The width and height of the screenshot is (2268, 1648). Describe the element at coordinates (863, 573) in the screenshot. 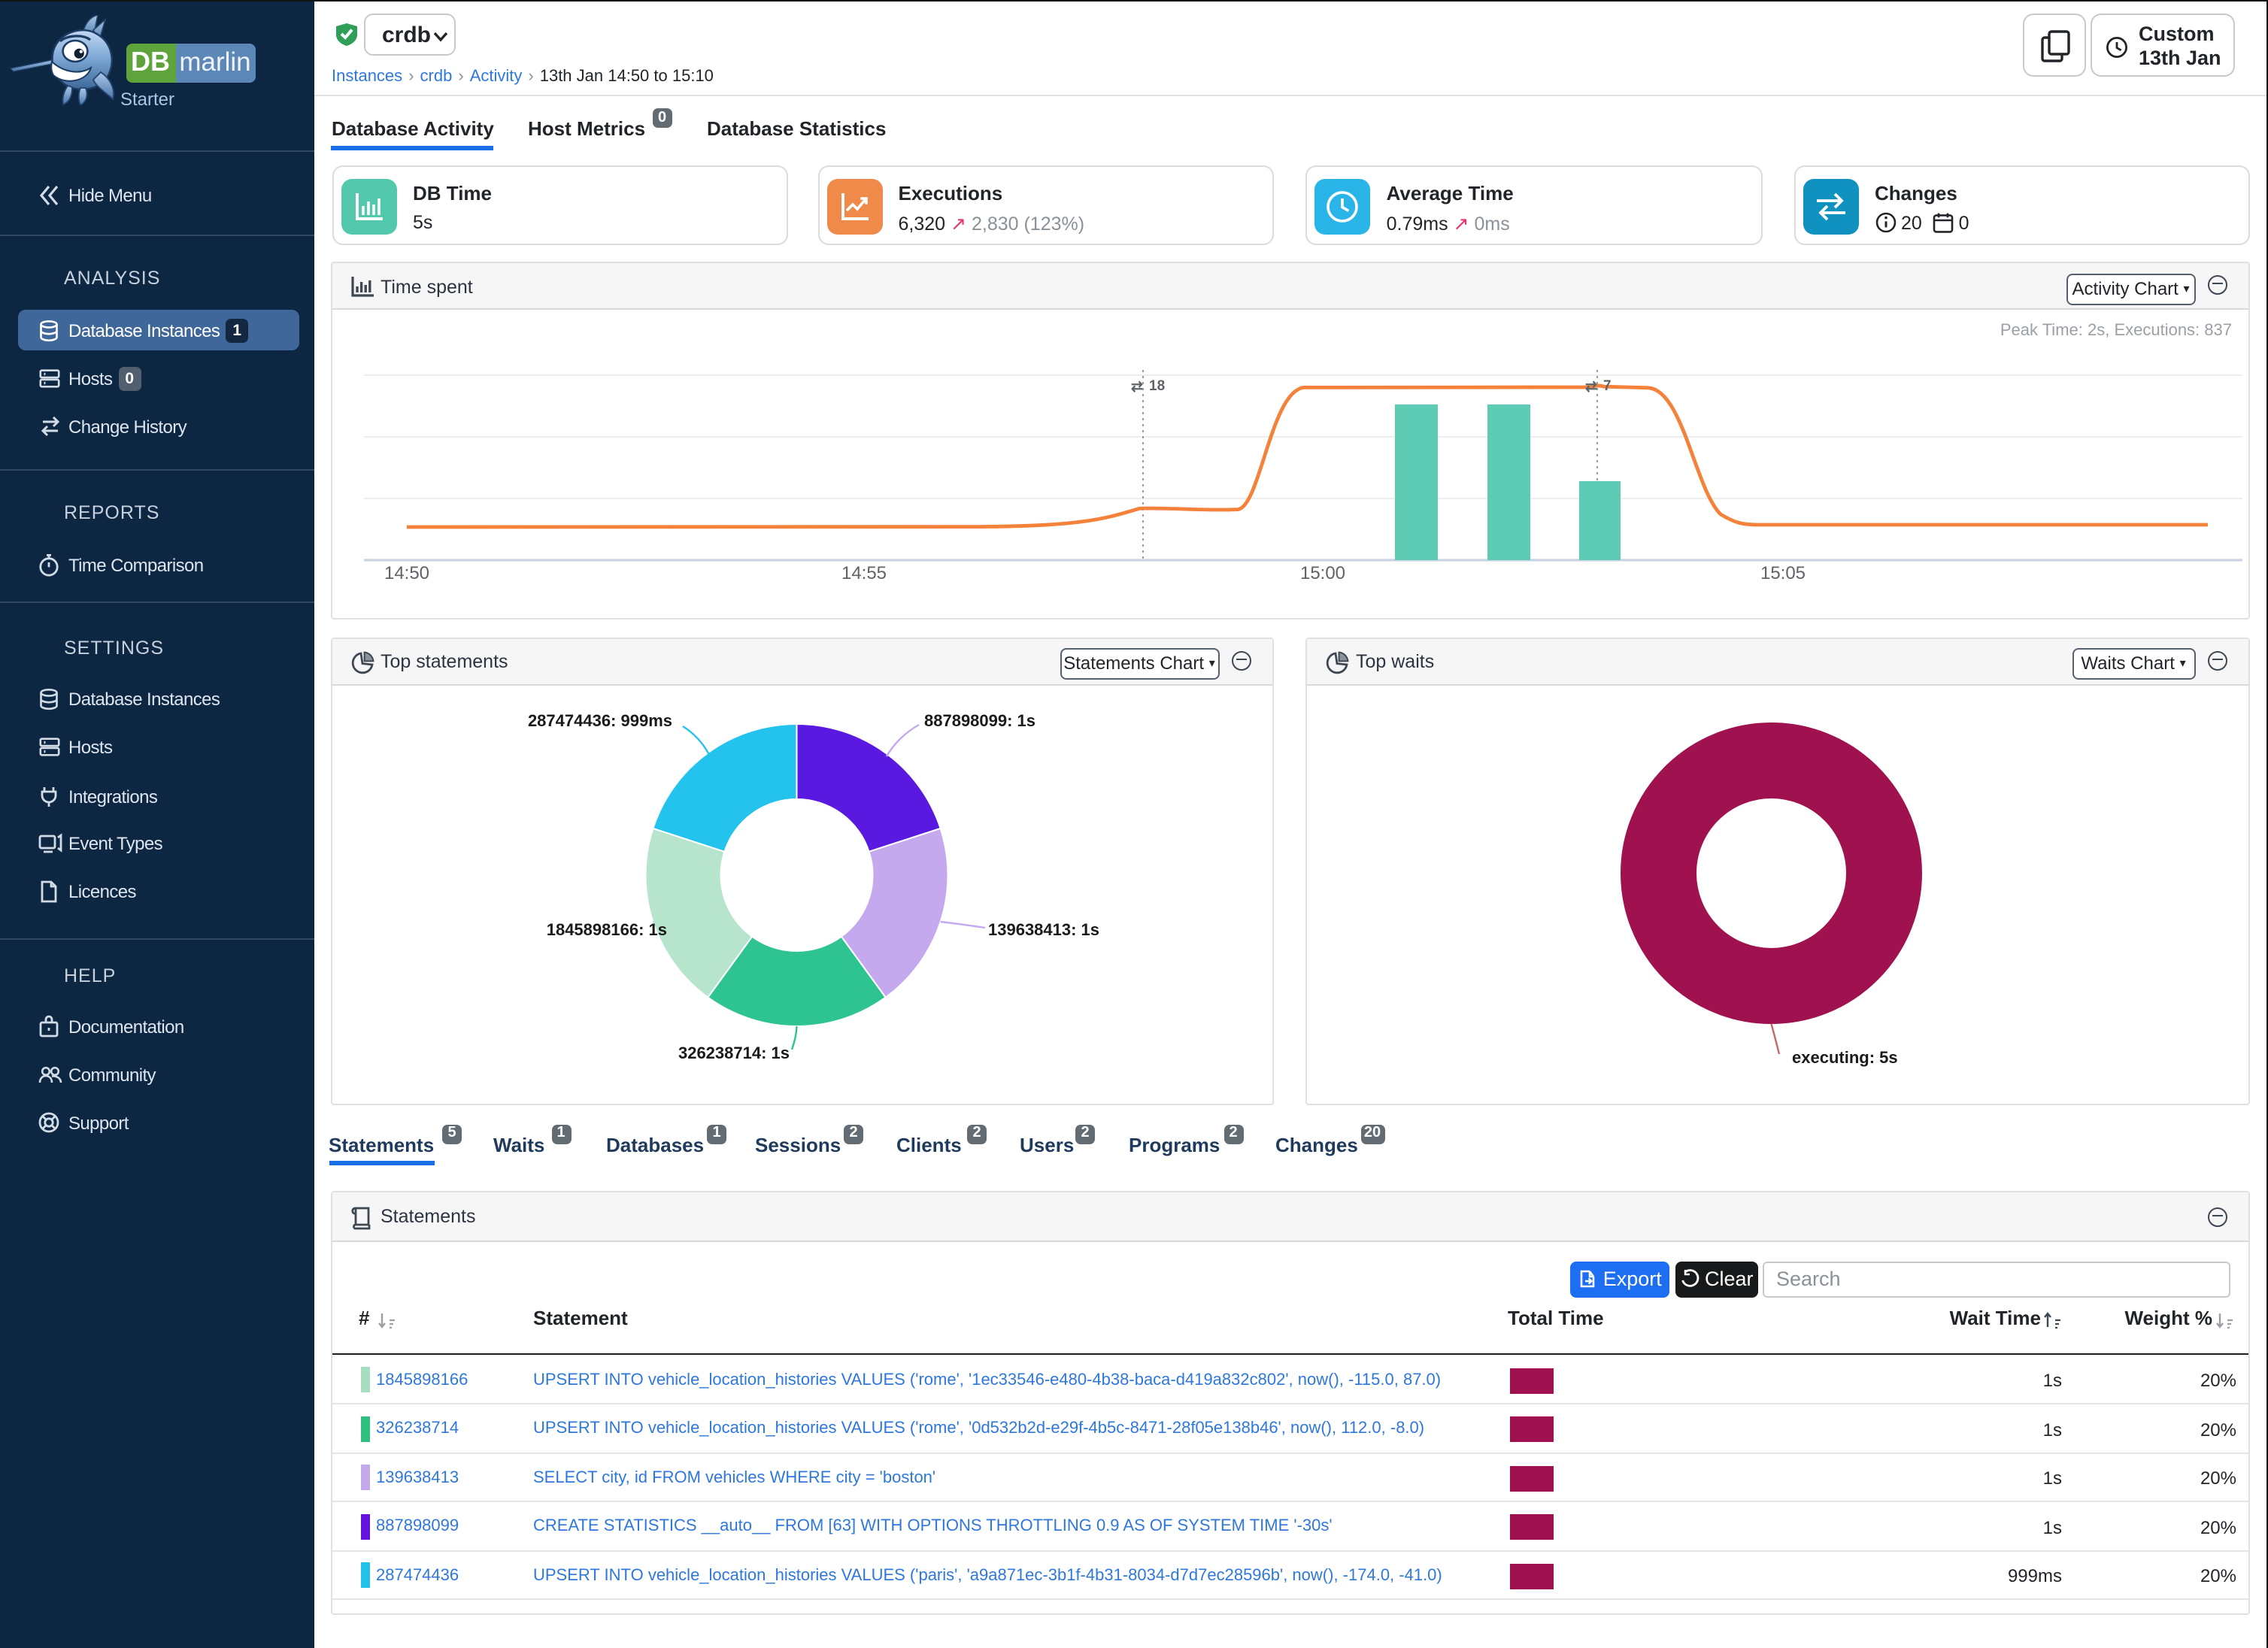

I see `svg-text: 14:55` at that location.